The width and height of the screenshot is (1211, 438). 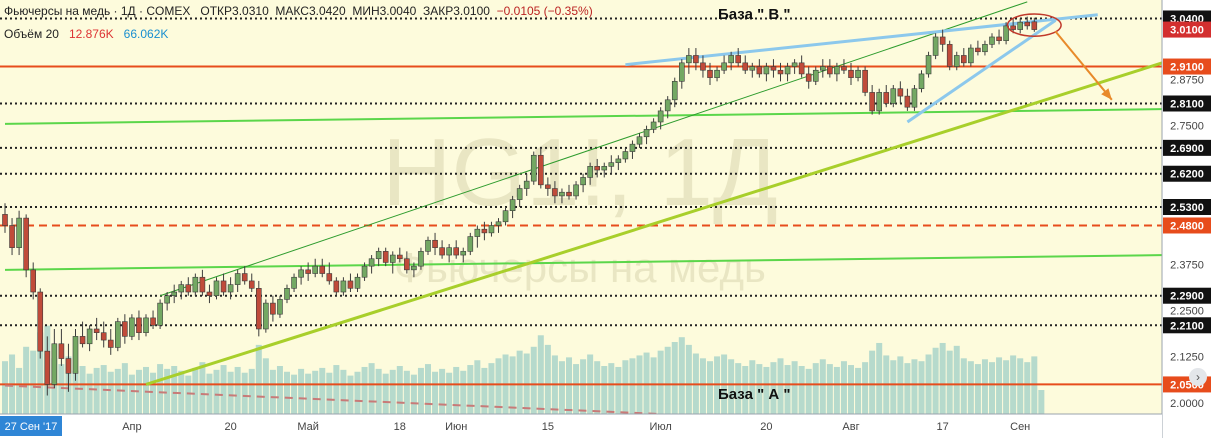 I want to click on price-tag-label: 2.2100, so click(x=1187, y=326).